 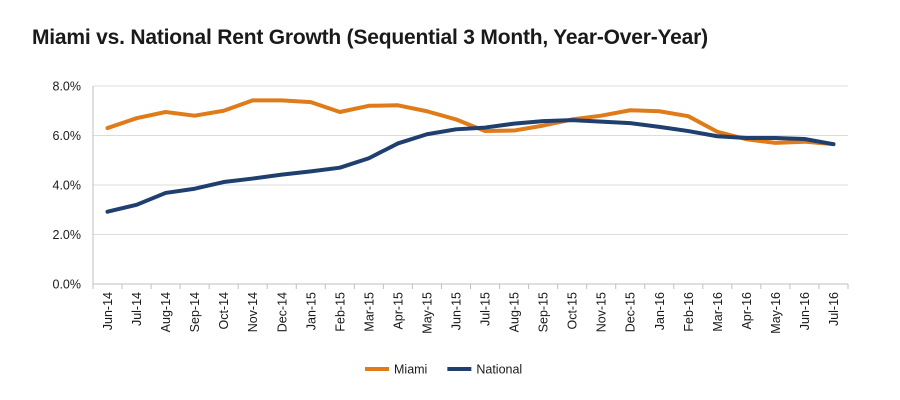 I want to click on x-tick-label: Jun-14, so click(x=108, y=311).